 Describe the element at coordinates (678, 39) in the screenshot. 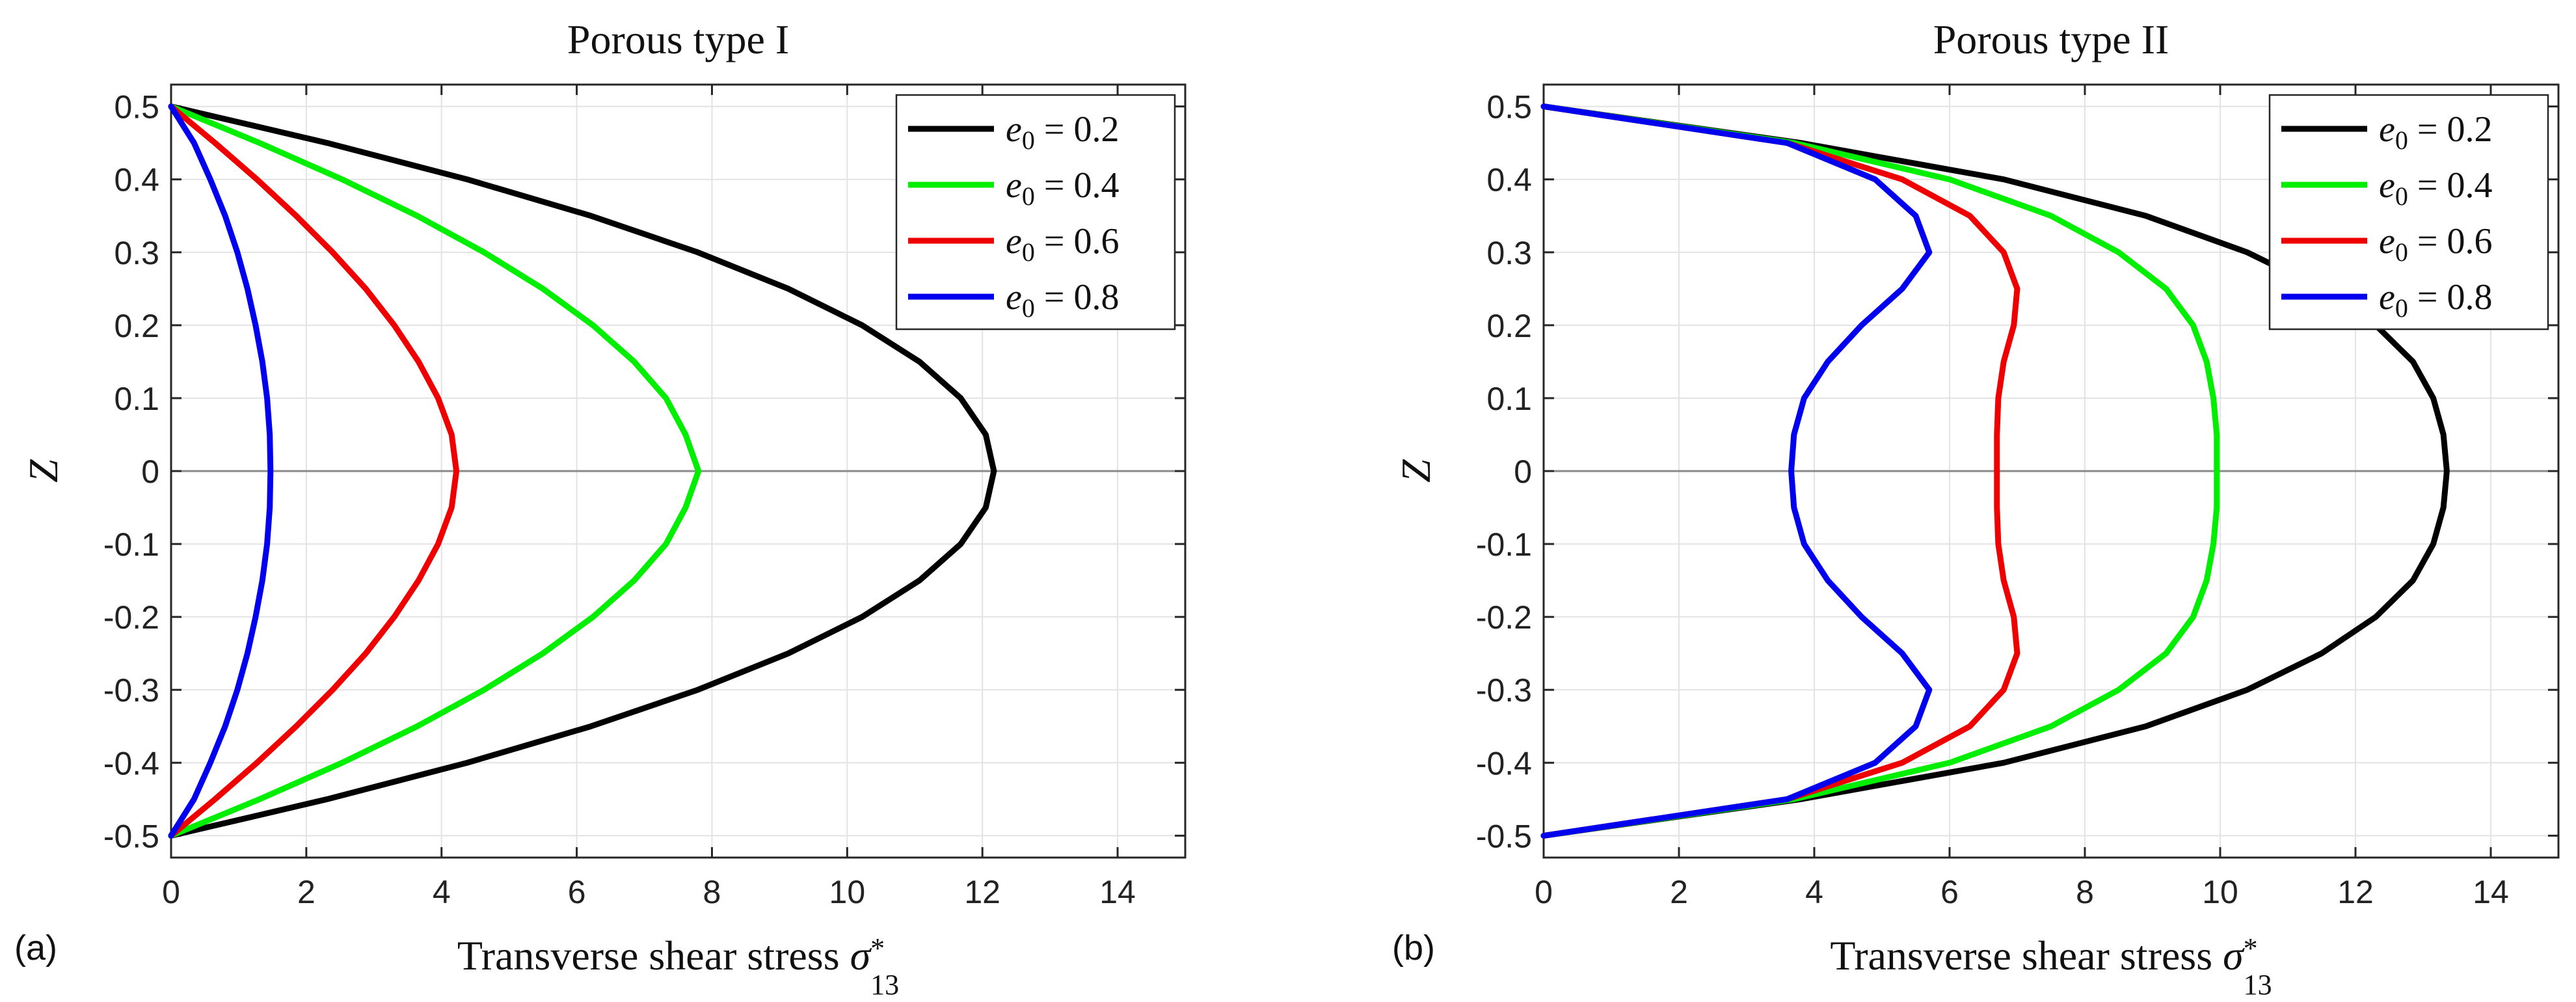

I see `chart-title: Porous type I` at that location.